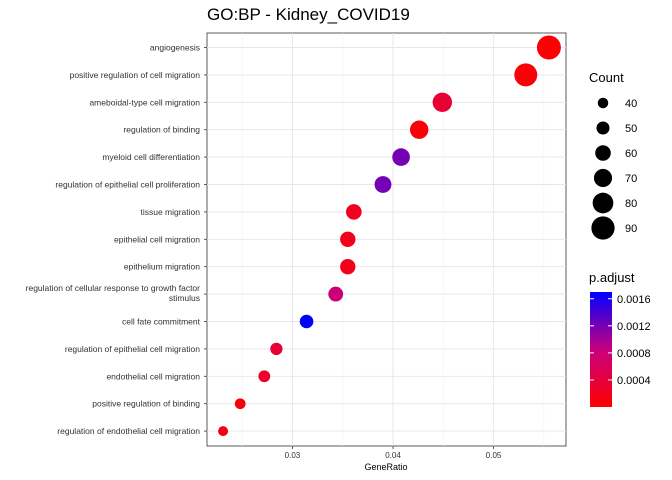 The height and width of the screenshot is (480, 672). Describe the element at coordinates (631, 229) in the screenshot. I see `count-legend-label: 90` at that location.